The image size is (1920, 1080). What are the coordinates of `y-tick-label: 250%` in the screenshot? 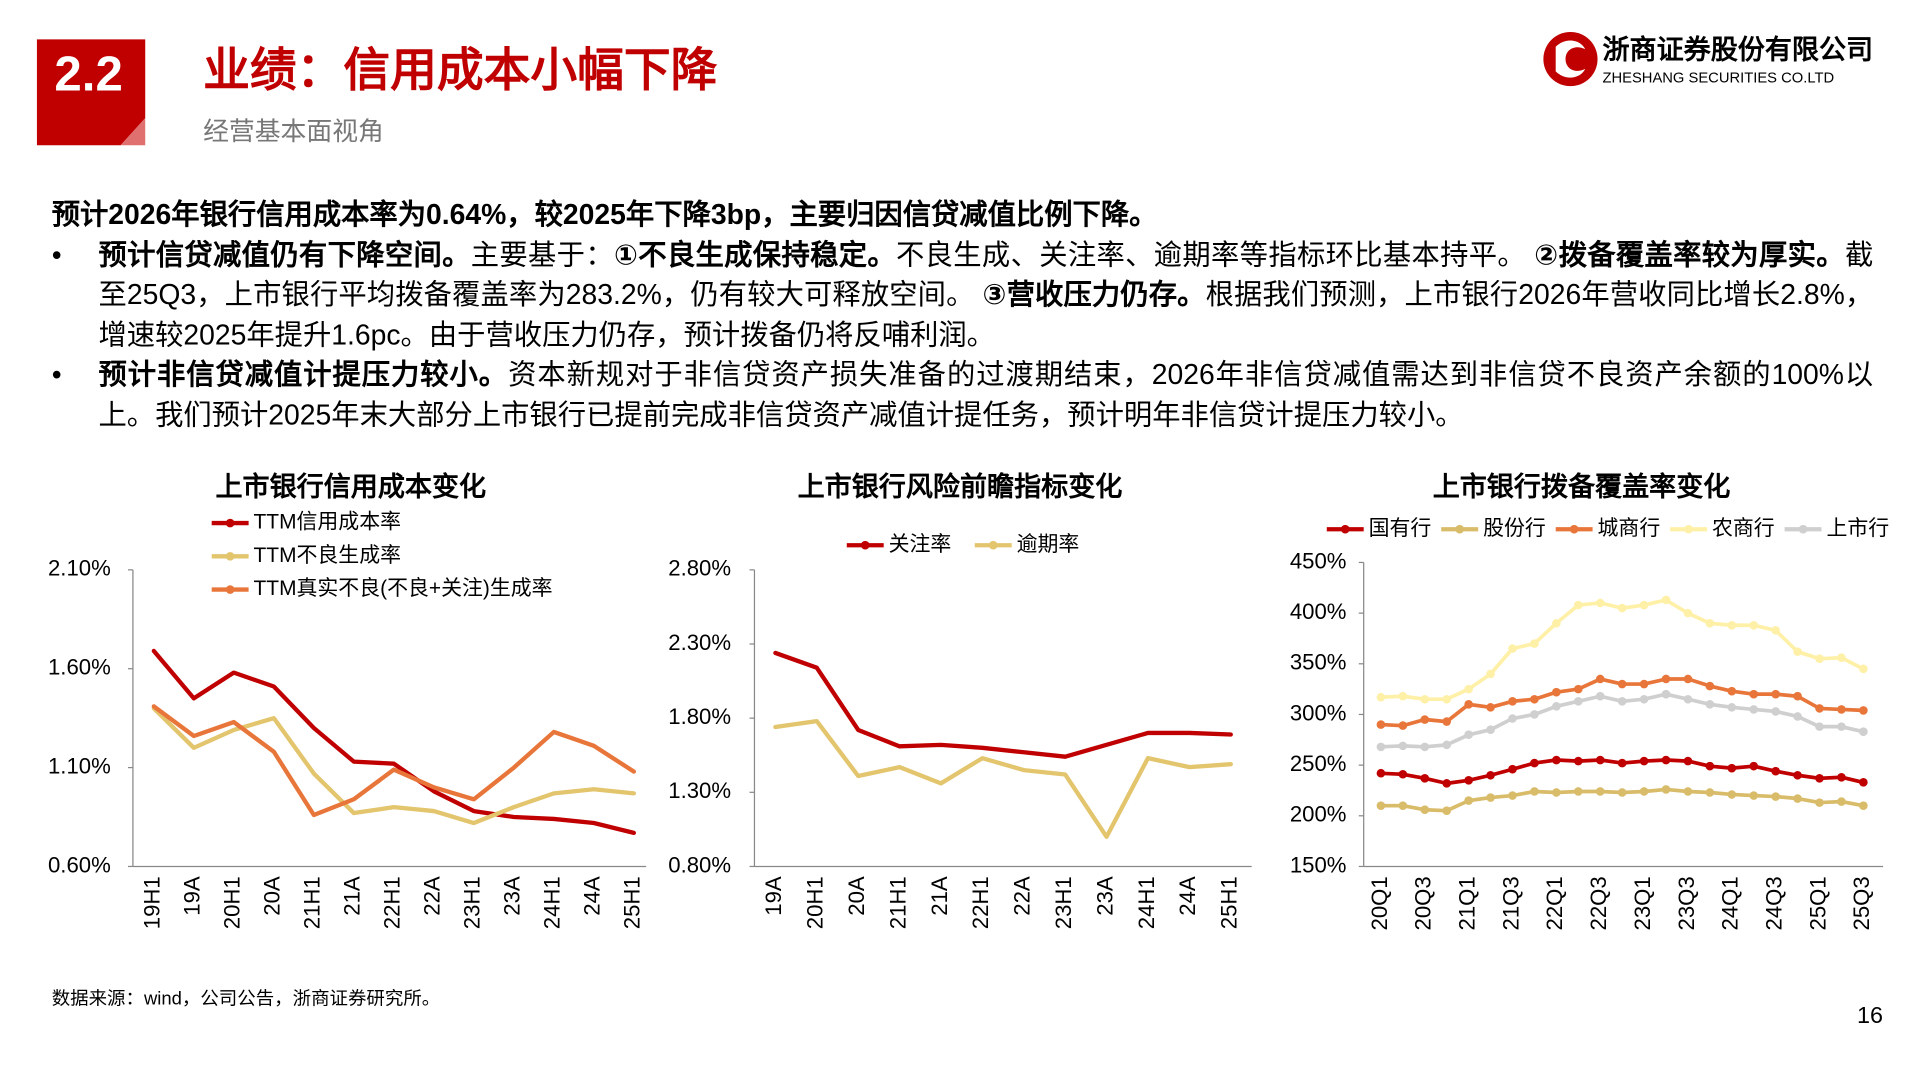 It's located at (1318, 763).